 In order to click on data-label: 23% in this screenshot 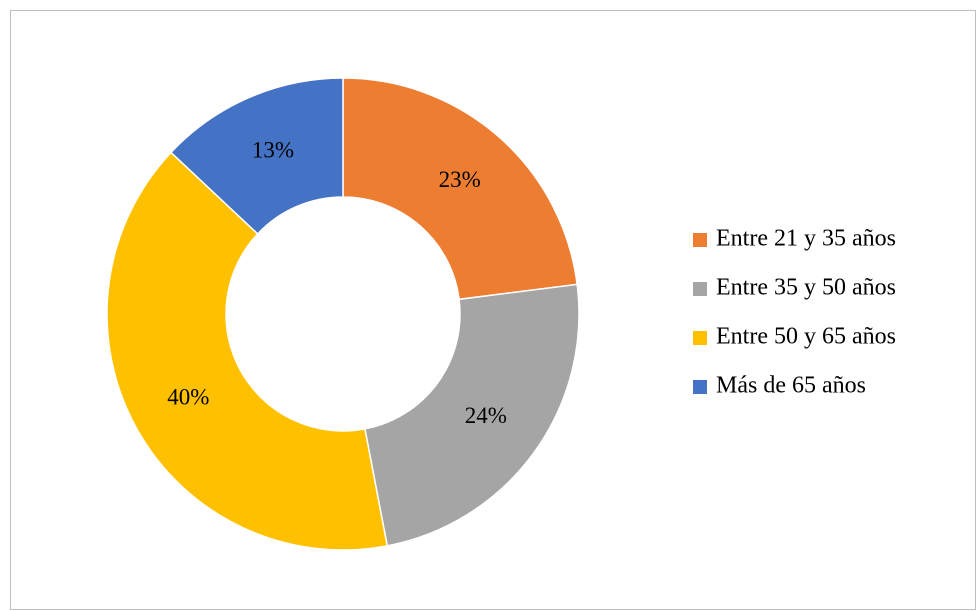, I will do `click(460, 179)`.